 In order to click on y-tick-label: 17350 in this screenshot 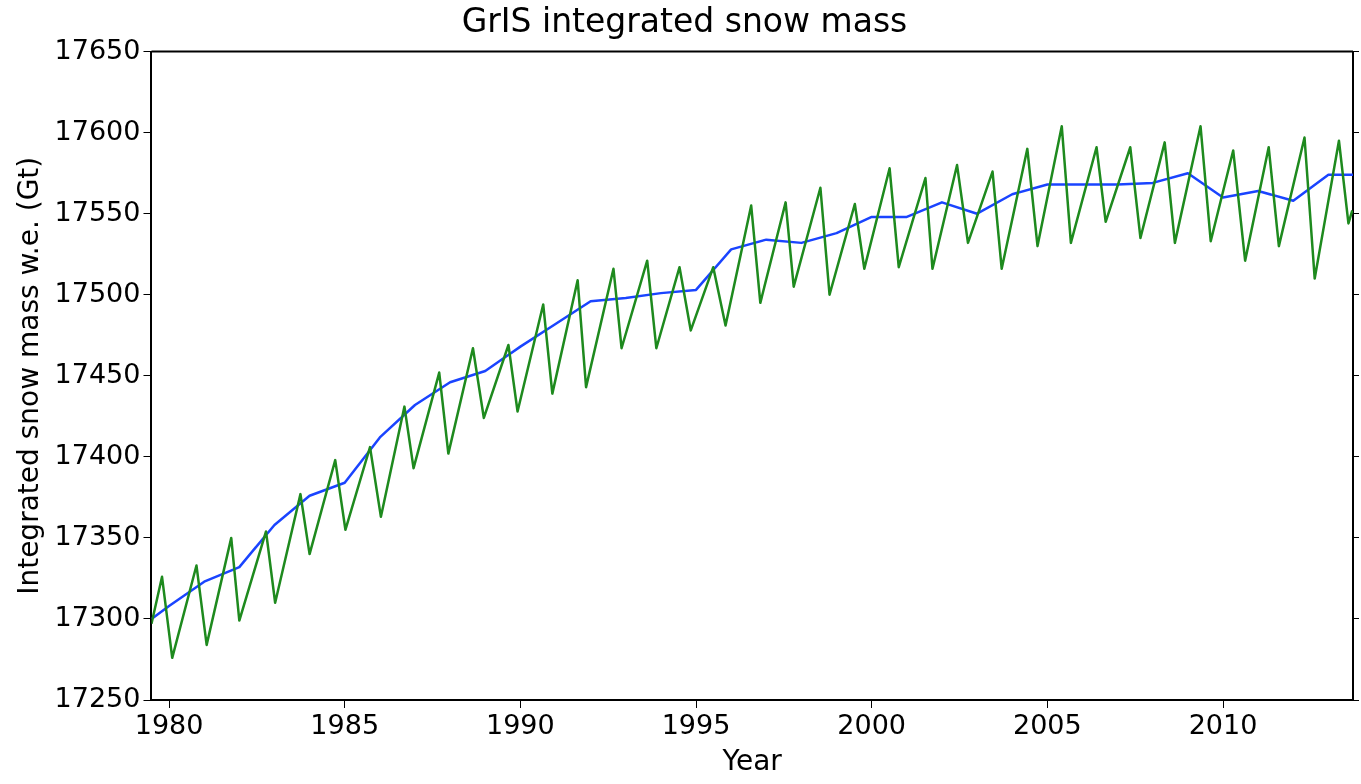, I will do `click(97, 535)`.